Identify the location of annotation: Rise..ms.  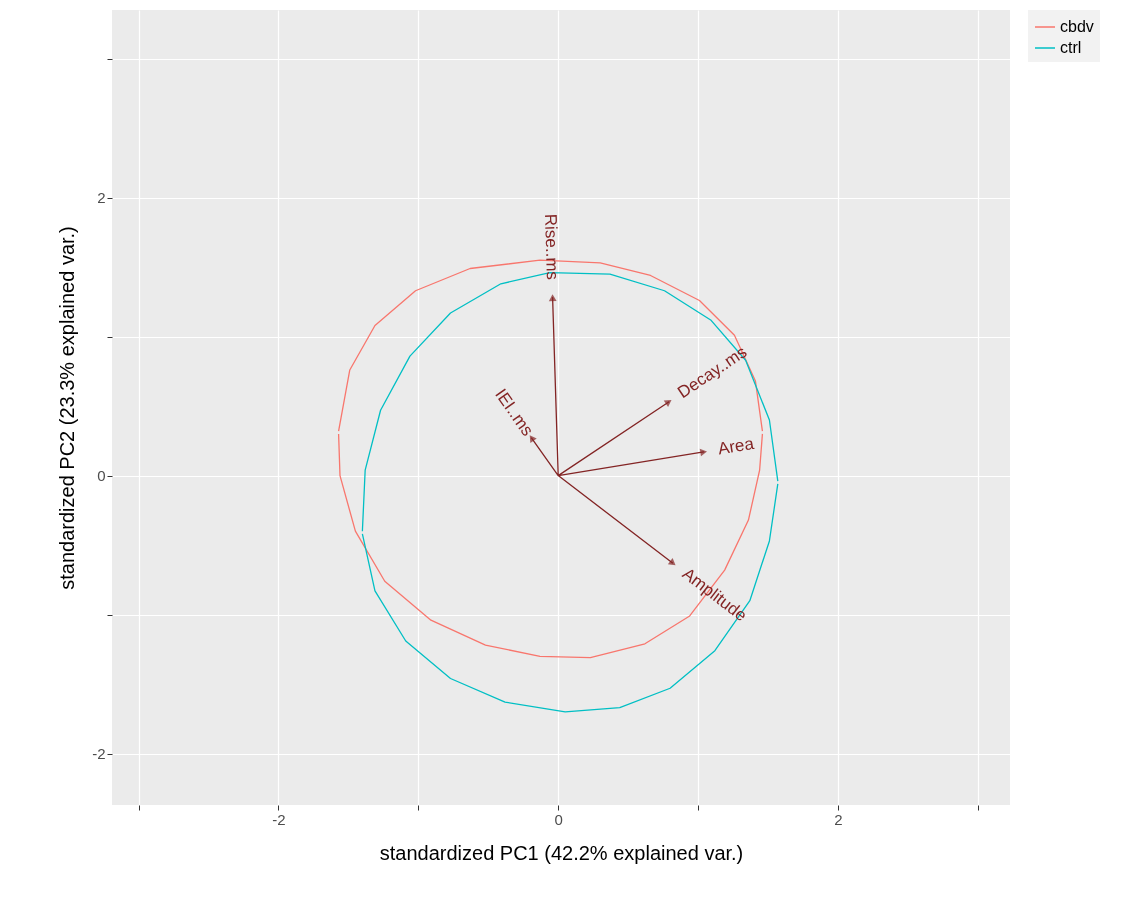
(551, 247).